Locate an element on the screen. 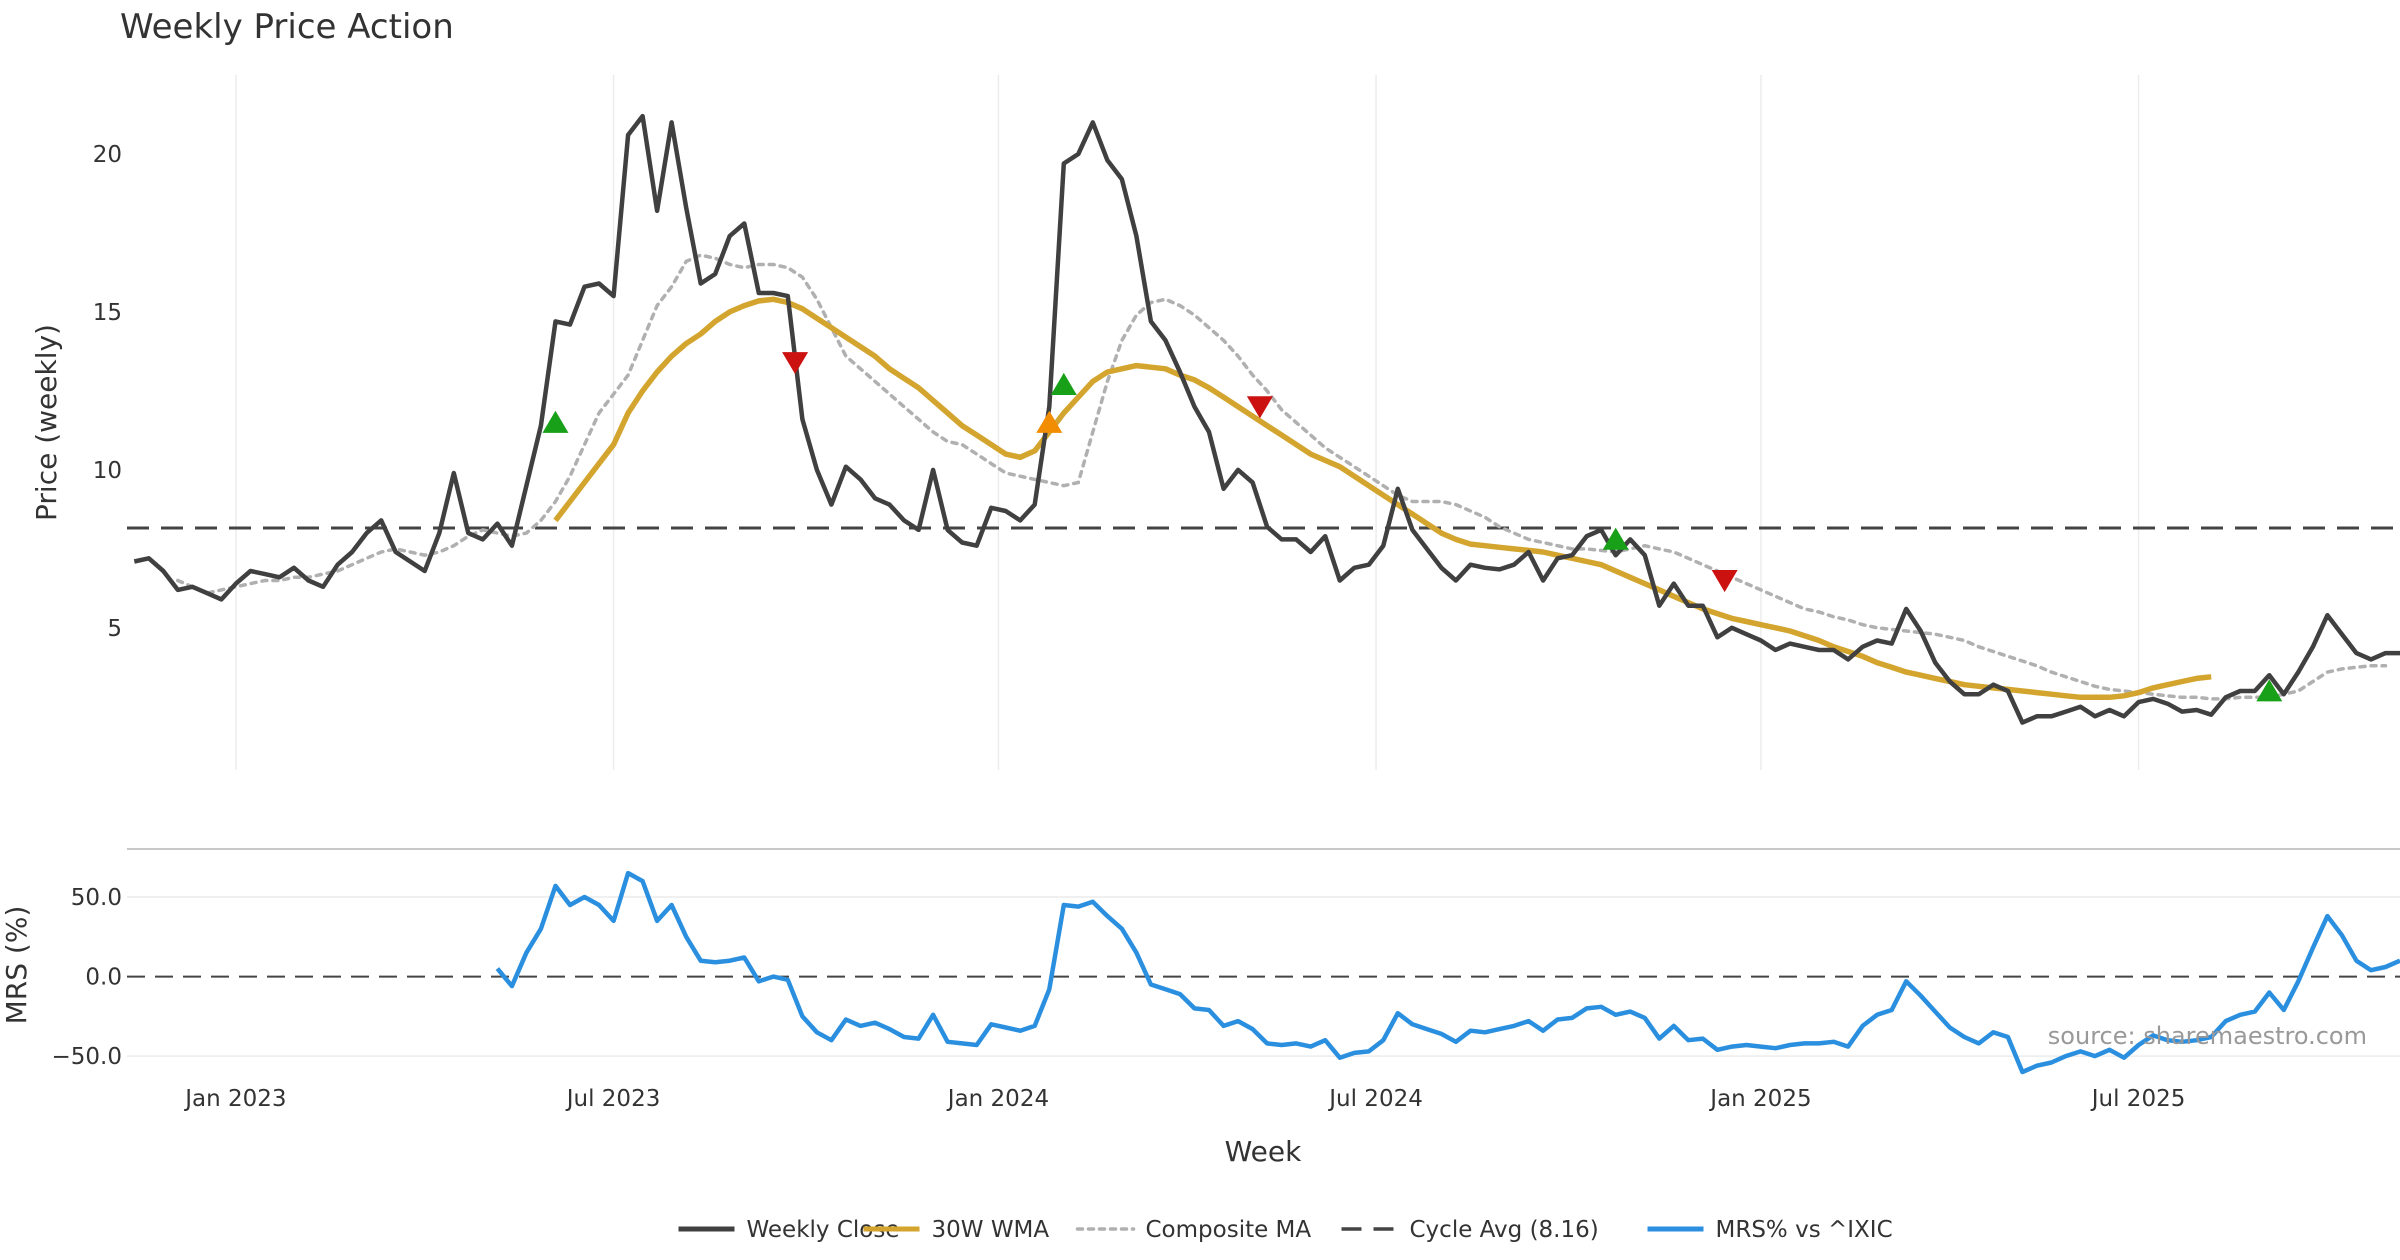  x-tick-label: Jul 2023 is located at coordinates (613, 1099).